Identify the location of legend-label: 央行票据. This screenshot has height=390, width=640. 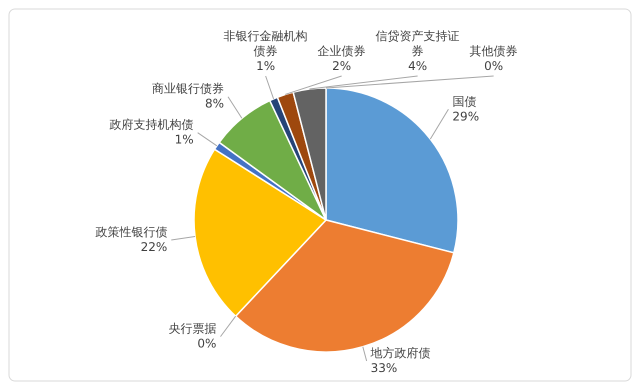
(192, 329).